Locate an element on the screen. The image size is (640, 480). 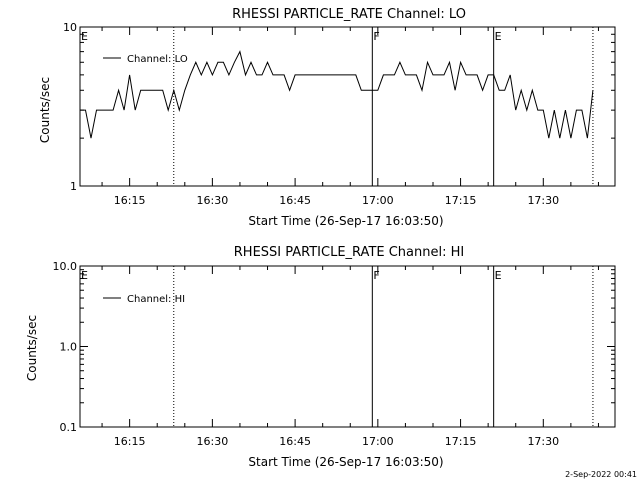
panel-lo-series is located at coordinates (337, 94).